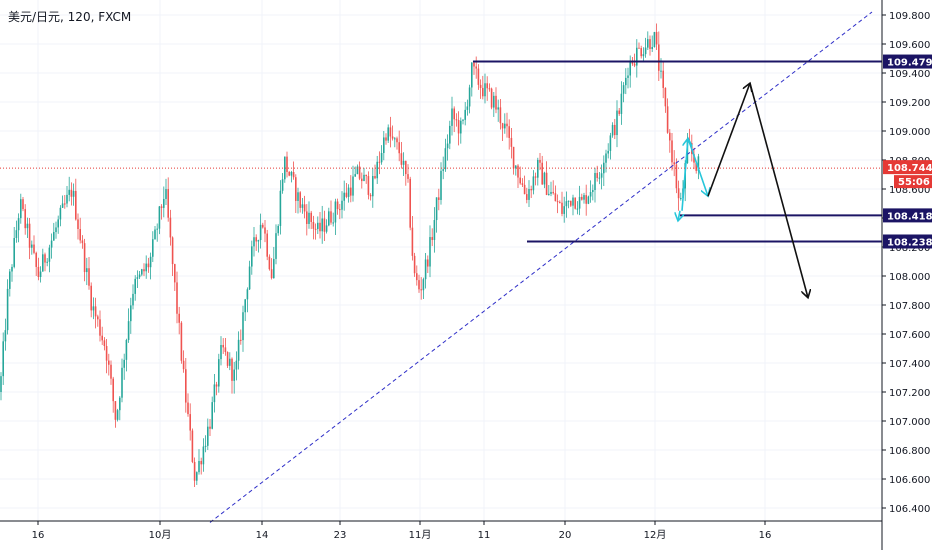 Image resolution: width=932 pixels, height=550 pixels. Describe the element at coordinates (655, 535) in the screenshot. I see `x-tick-label: 12月` at that location.